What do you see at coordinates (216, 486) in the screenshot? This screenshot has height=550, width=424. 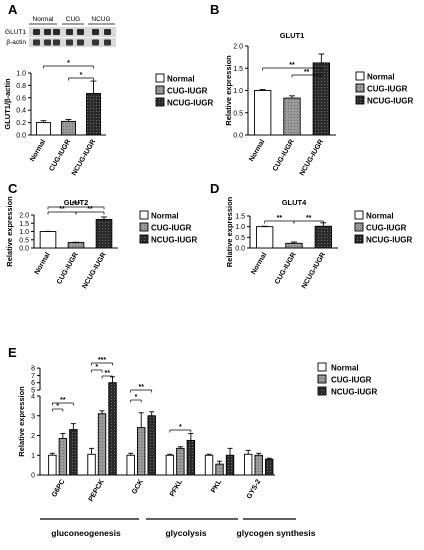 I see `x-category-label: PKL` at bounding box center [216, 486].